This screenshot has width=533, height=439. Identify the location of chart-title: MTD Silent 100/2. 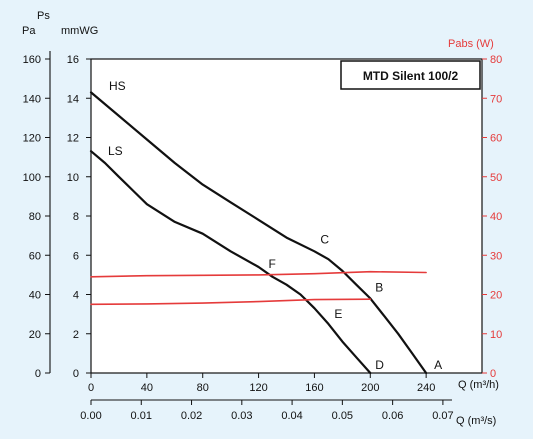
(411, 76).